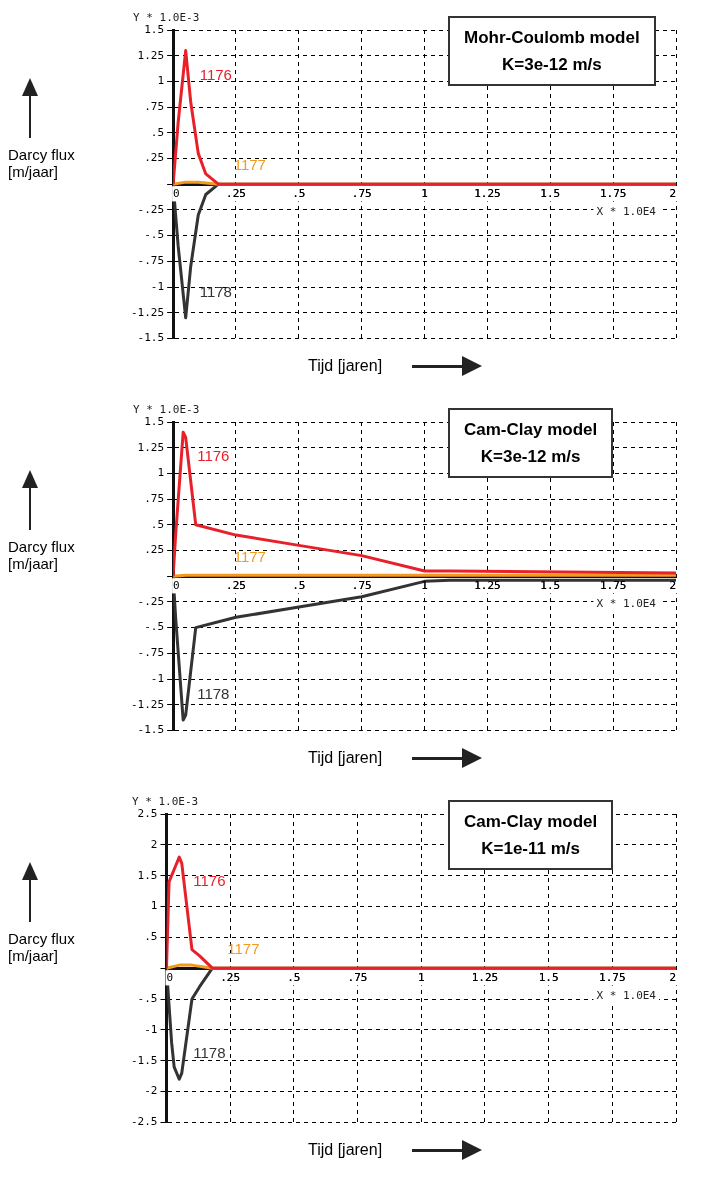  What do you see at coordinates (147, 813) in the screenshot?
I see `y-tick-label: 2.5` at bounding box center [147, 813].